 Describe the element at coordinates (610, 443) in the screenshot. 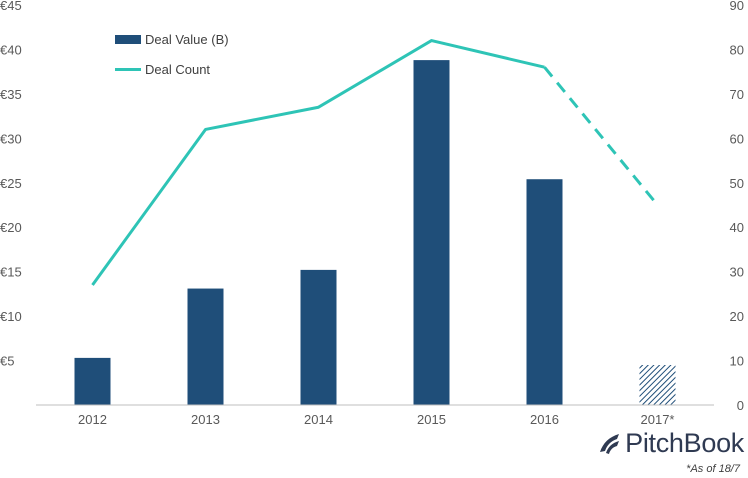

I see `pitchbook-logo-icon` at that location.